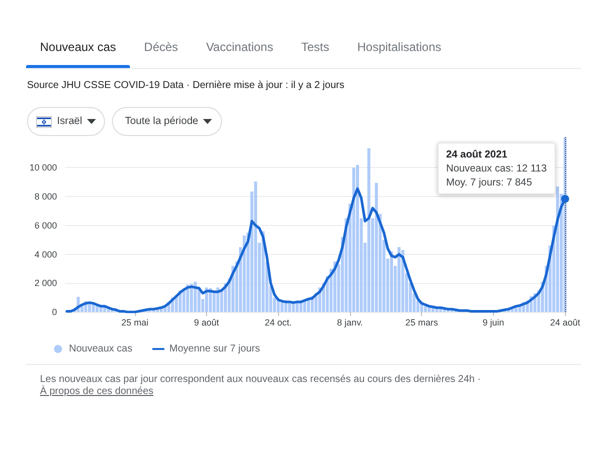 This screenshot has width=600, height=450. Describe the element at coordinates (493, 323) in the screenshot. I see `x-tick-label: 9 juin` at that location.